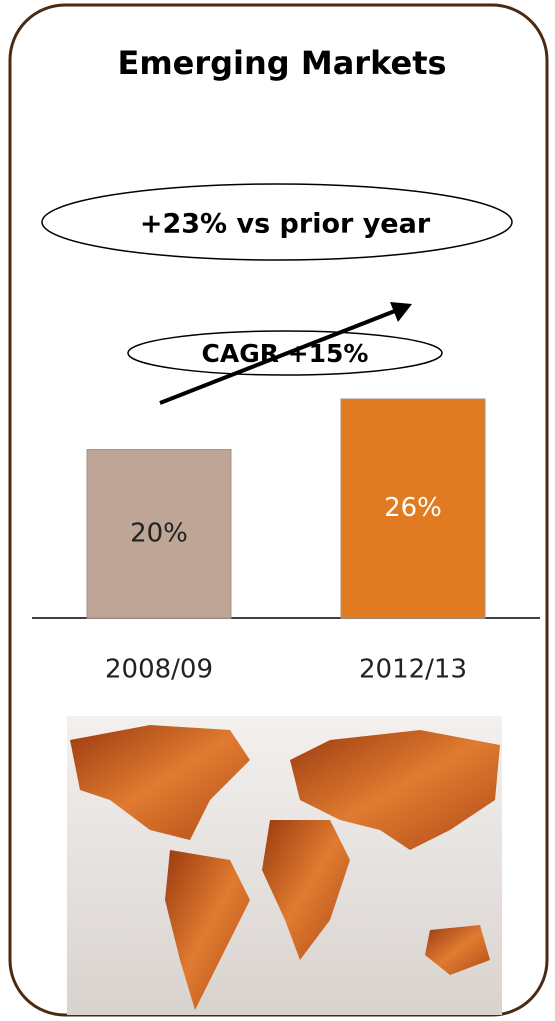 The width and height of the screenshot is (555, 1021). Describe the element at coordinates (285, 224) in the screenshot. I see `annotation: +23% vs prior year` at that location.